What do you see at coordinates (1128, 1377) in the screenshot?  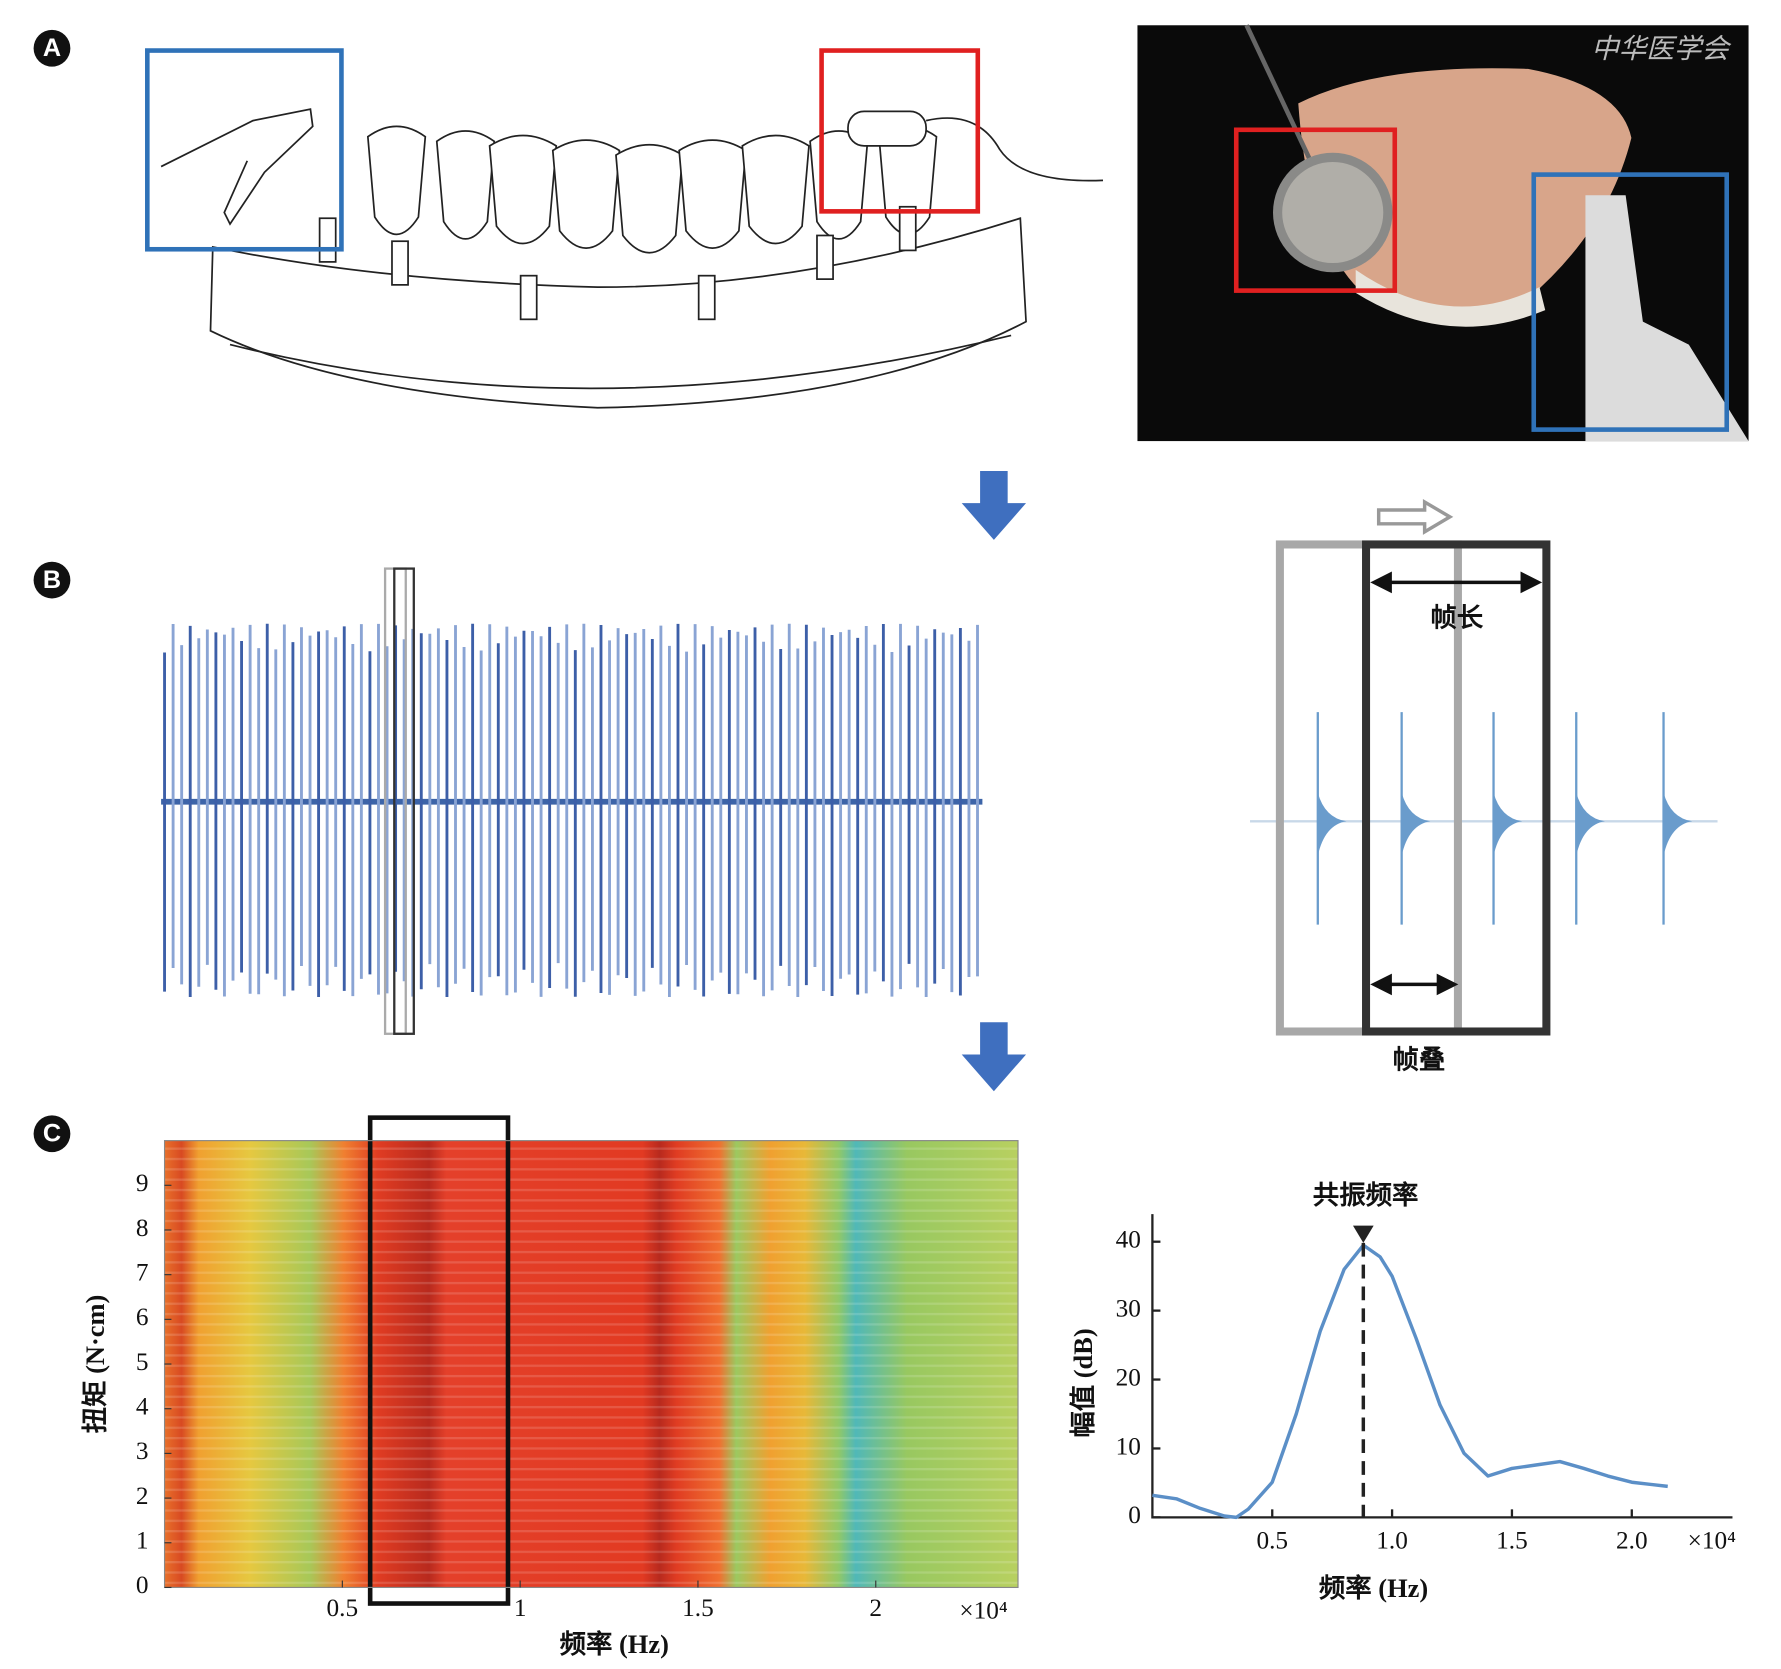 I see `y-tick-label: 20` at bounding box center [1128, 1377].